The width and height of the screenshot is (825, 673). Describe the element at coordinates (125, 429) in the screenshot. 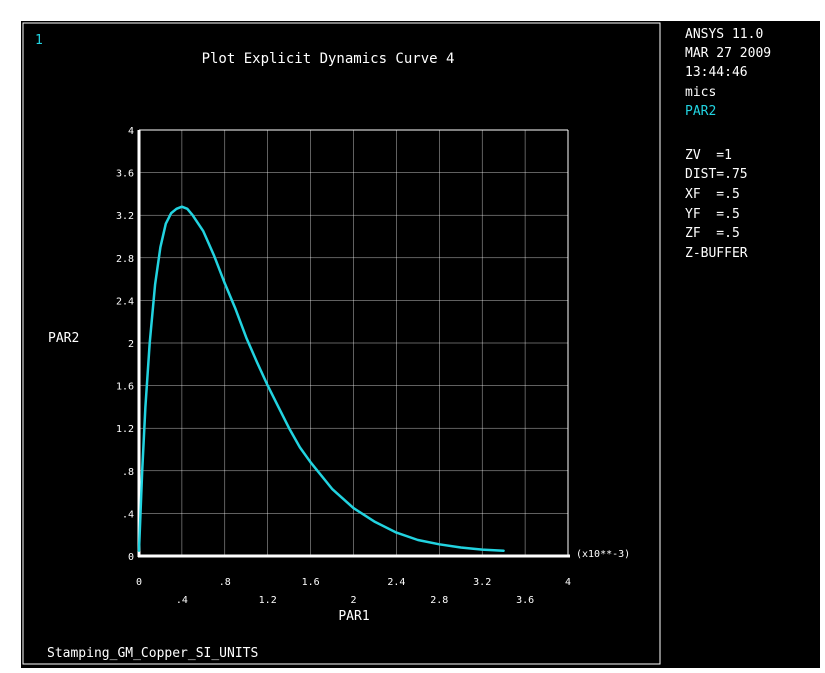

I see `y-tick-label: 1.2` at that location.